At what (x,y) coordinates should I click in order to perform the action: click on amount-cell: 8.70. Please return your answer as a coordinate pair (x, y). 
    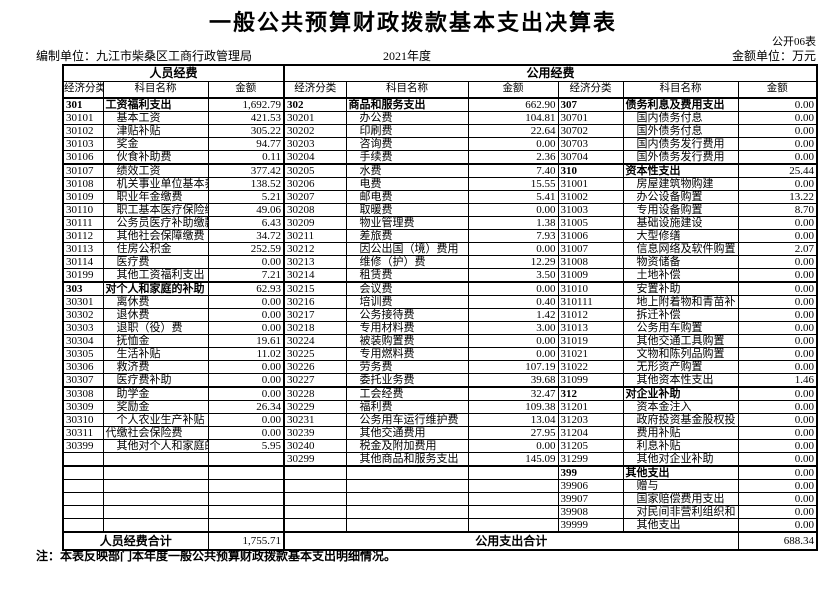
    Looking at the image, I should click on (777, 210).